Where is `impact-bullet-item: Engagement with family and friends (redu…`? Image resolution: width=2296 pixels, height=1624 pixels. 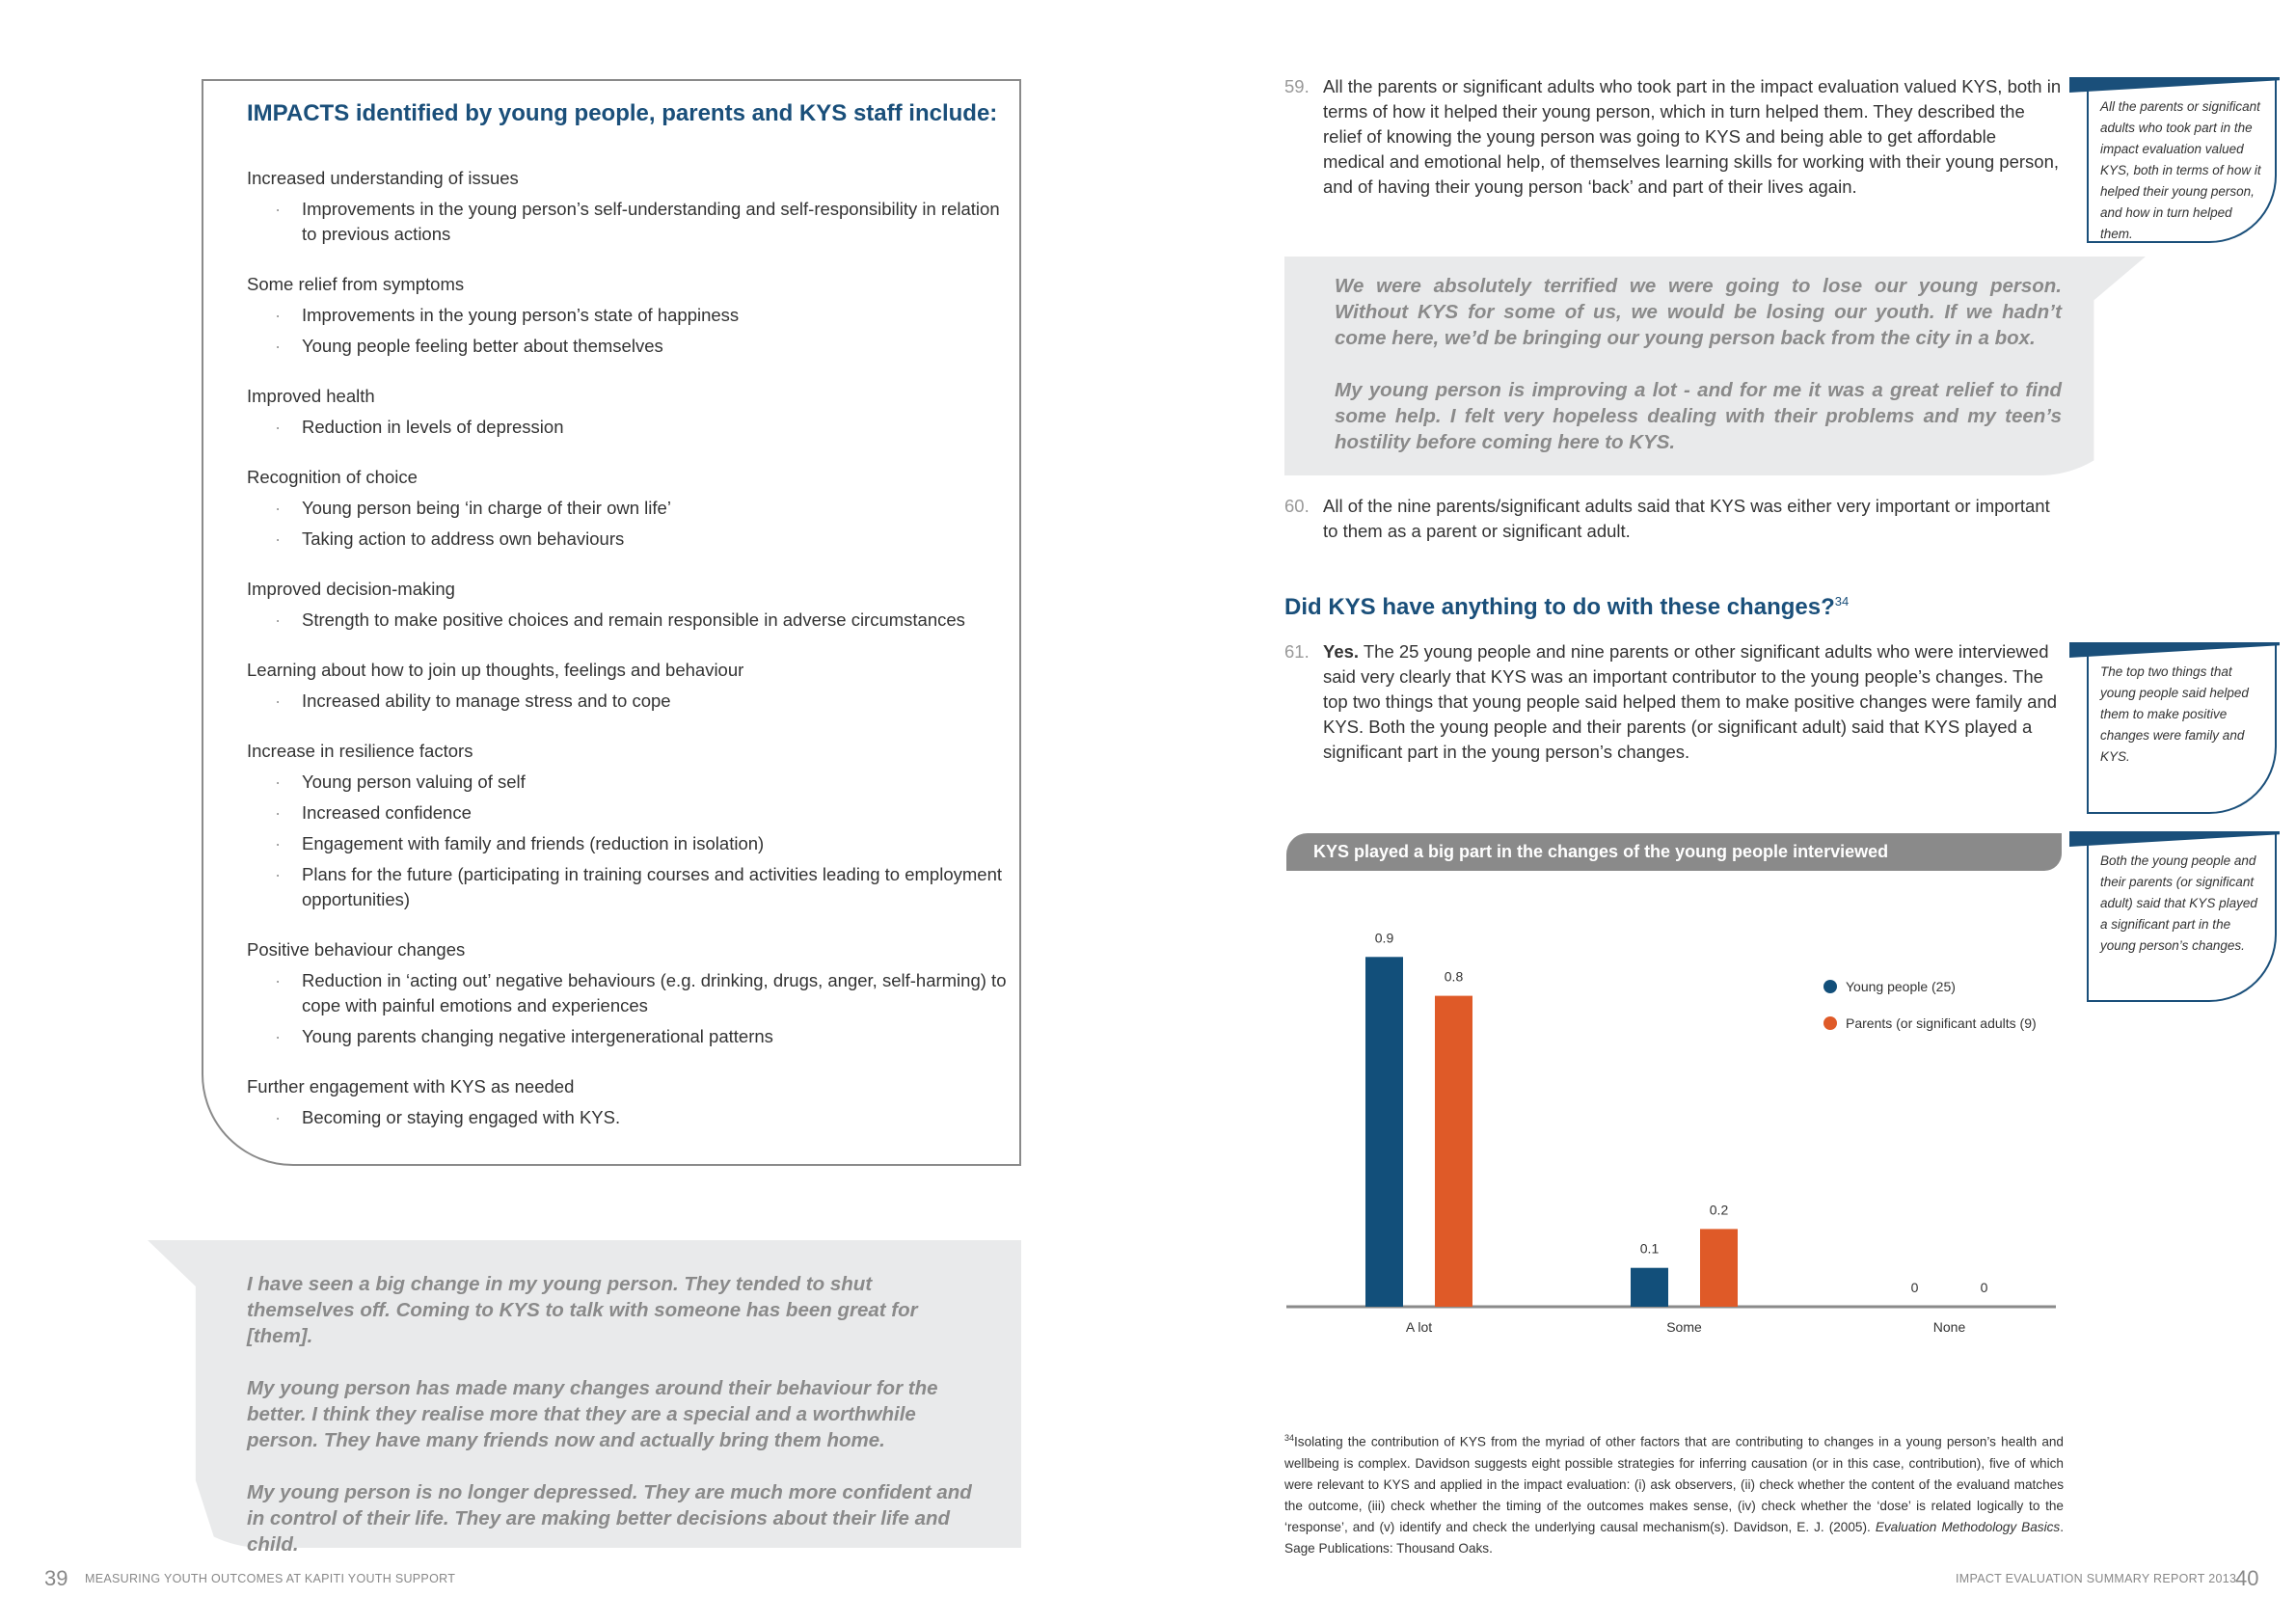 impact-bullet-item: Engagement with family and friends (redu… is located at coordinates (628, 843).